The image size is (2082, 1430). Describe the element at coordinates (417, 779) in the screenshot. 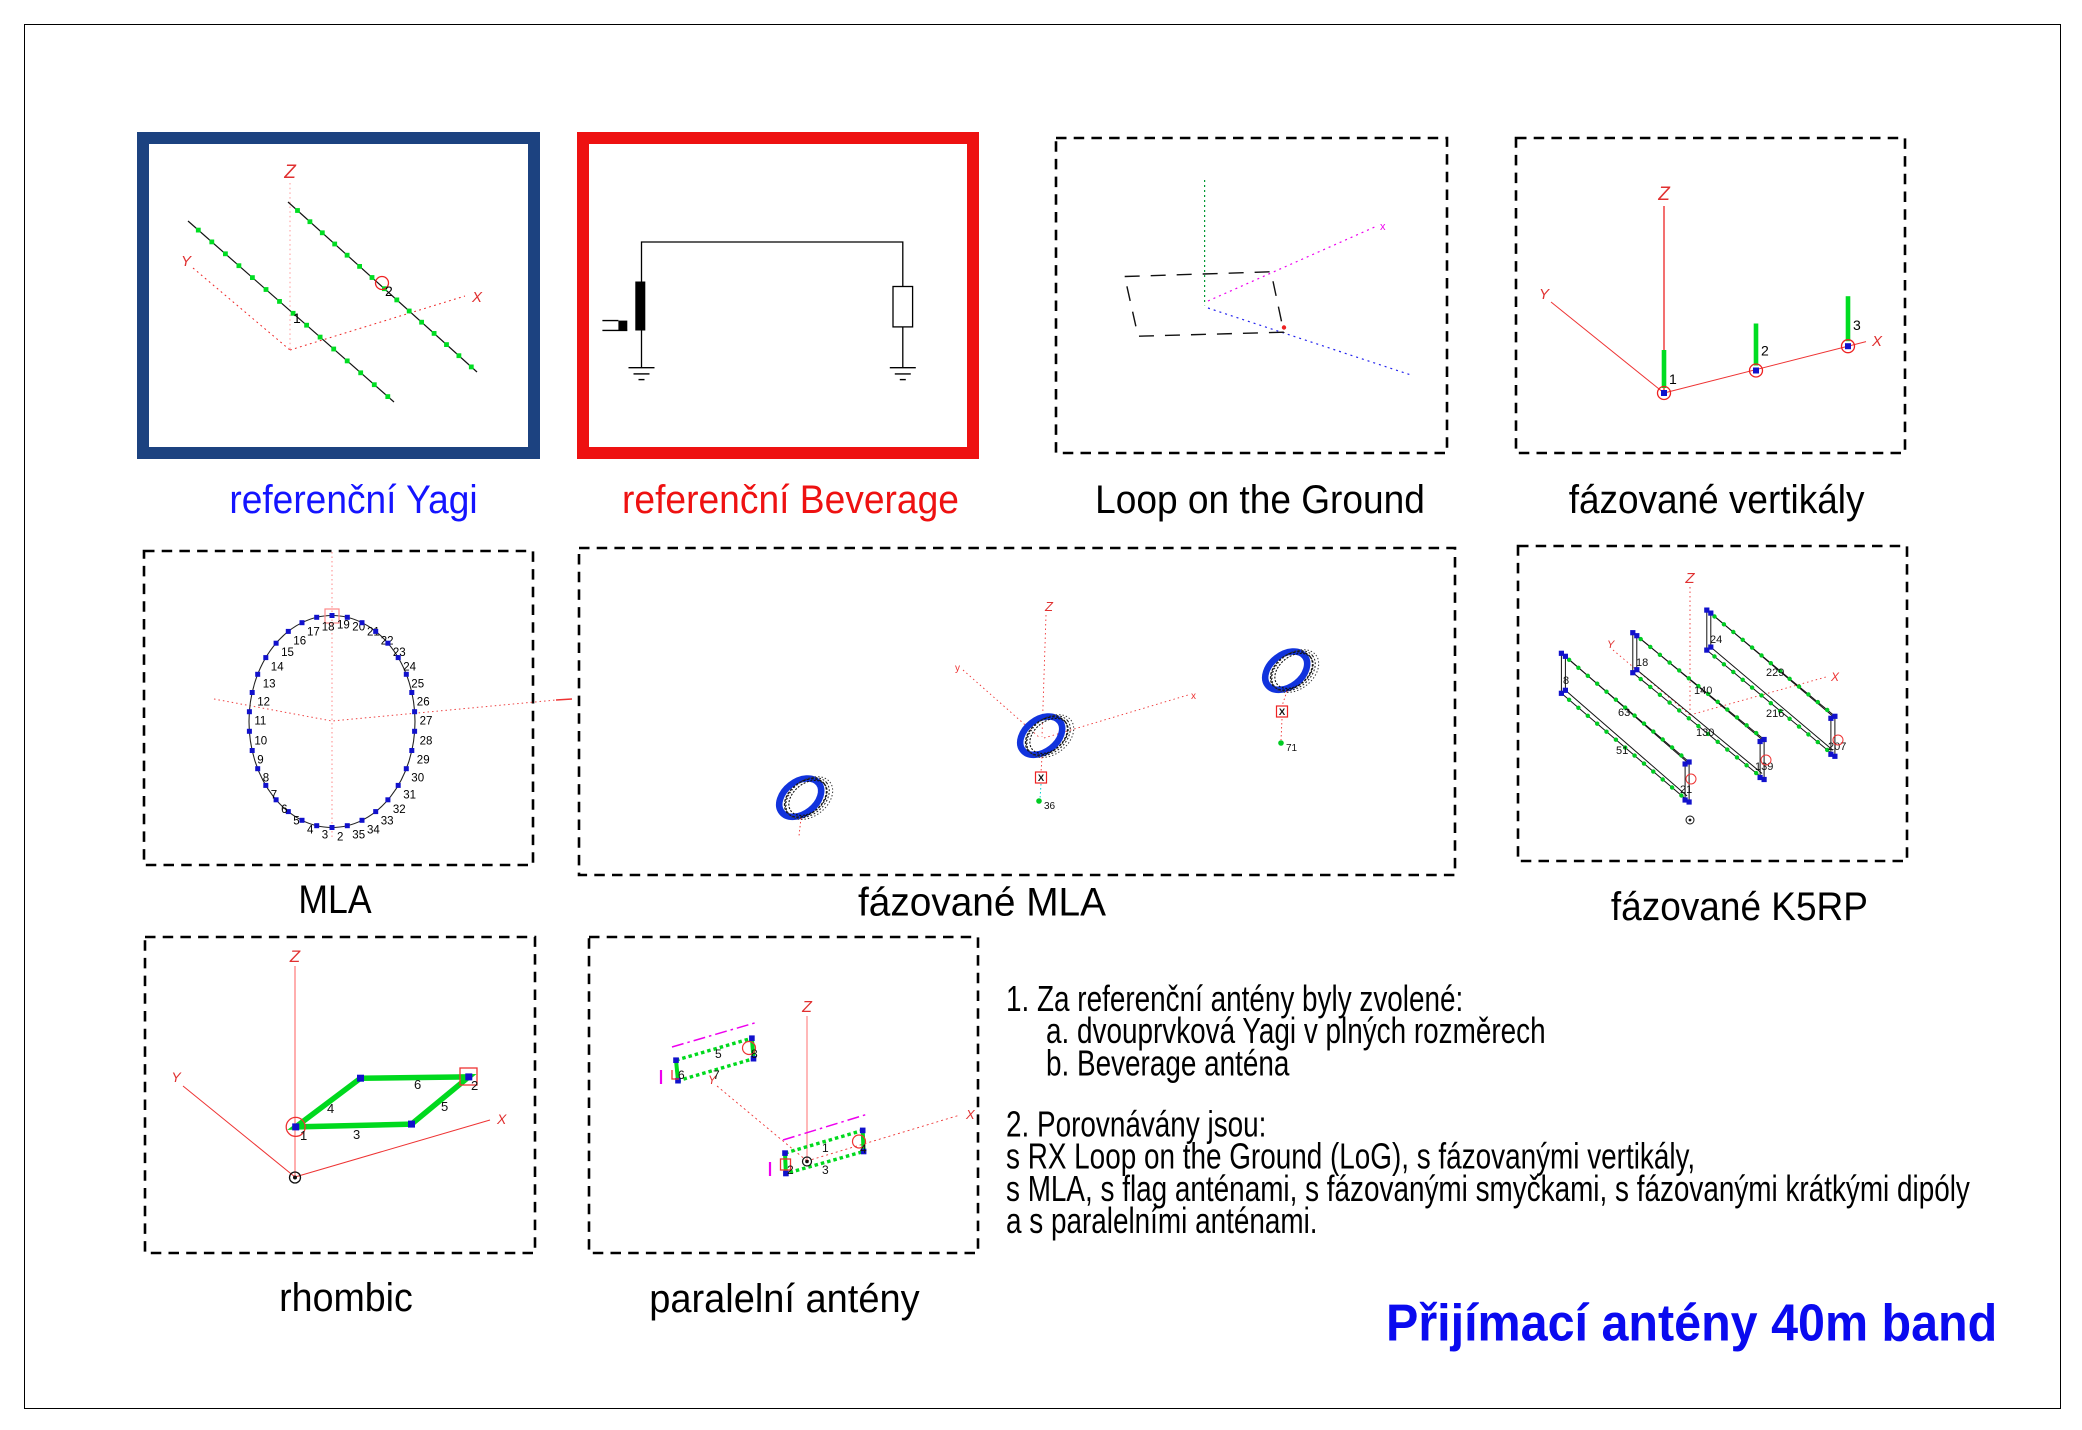

I see `svg-text: 30` at that location.